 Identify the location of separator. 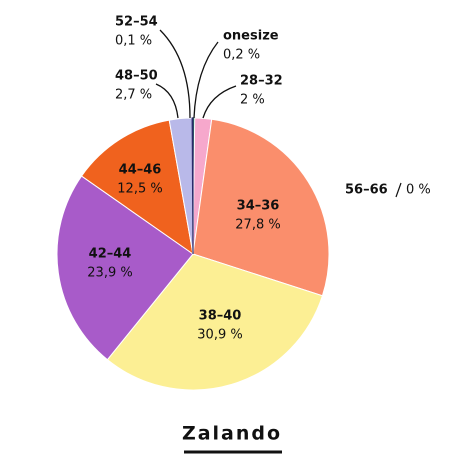
(398, 190).